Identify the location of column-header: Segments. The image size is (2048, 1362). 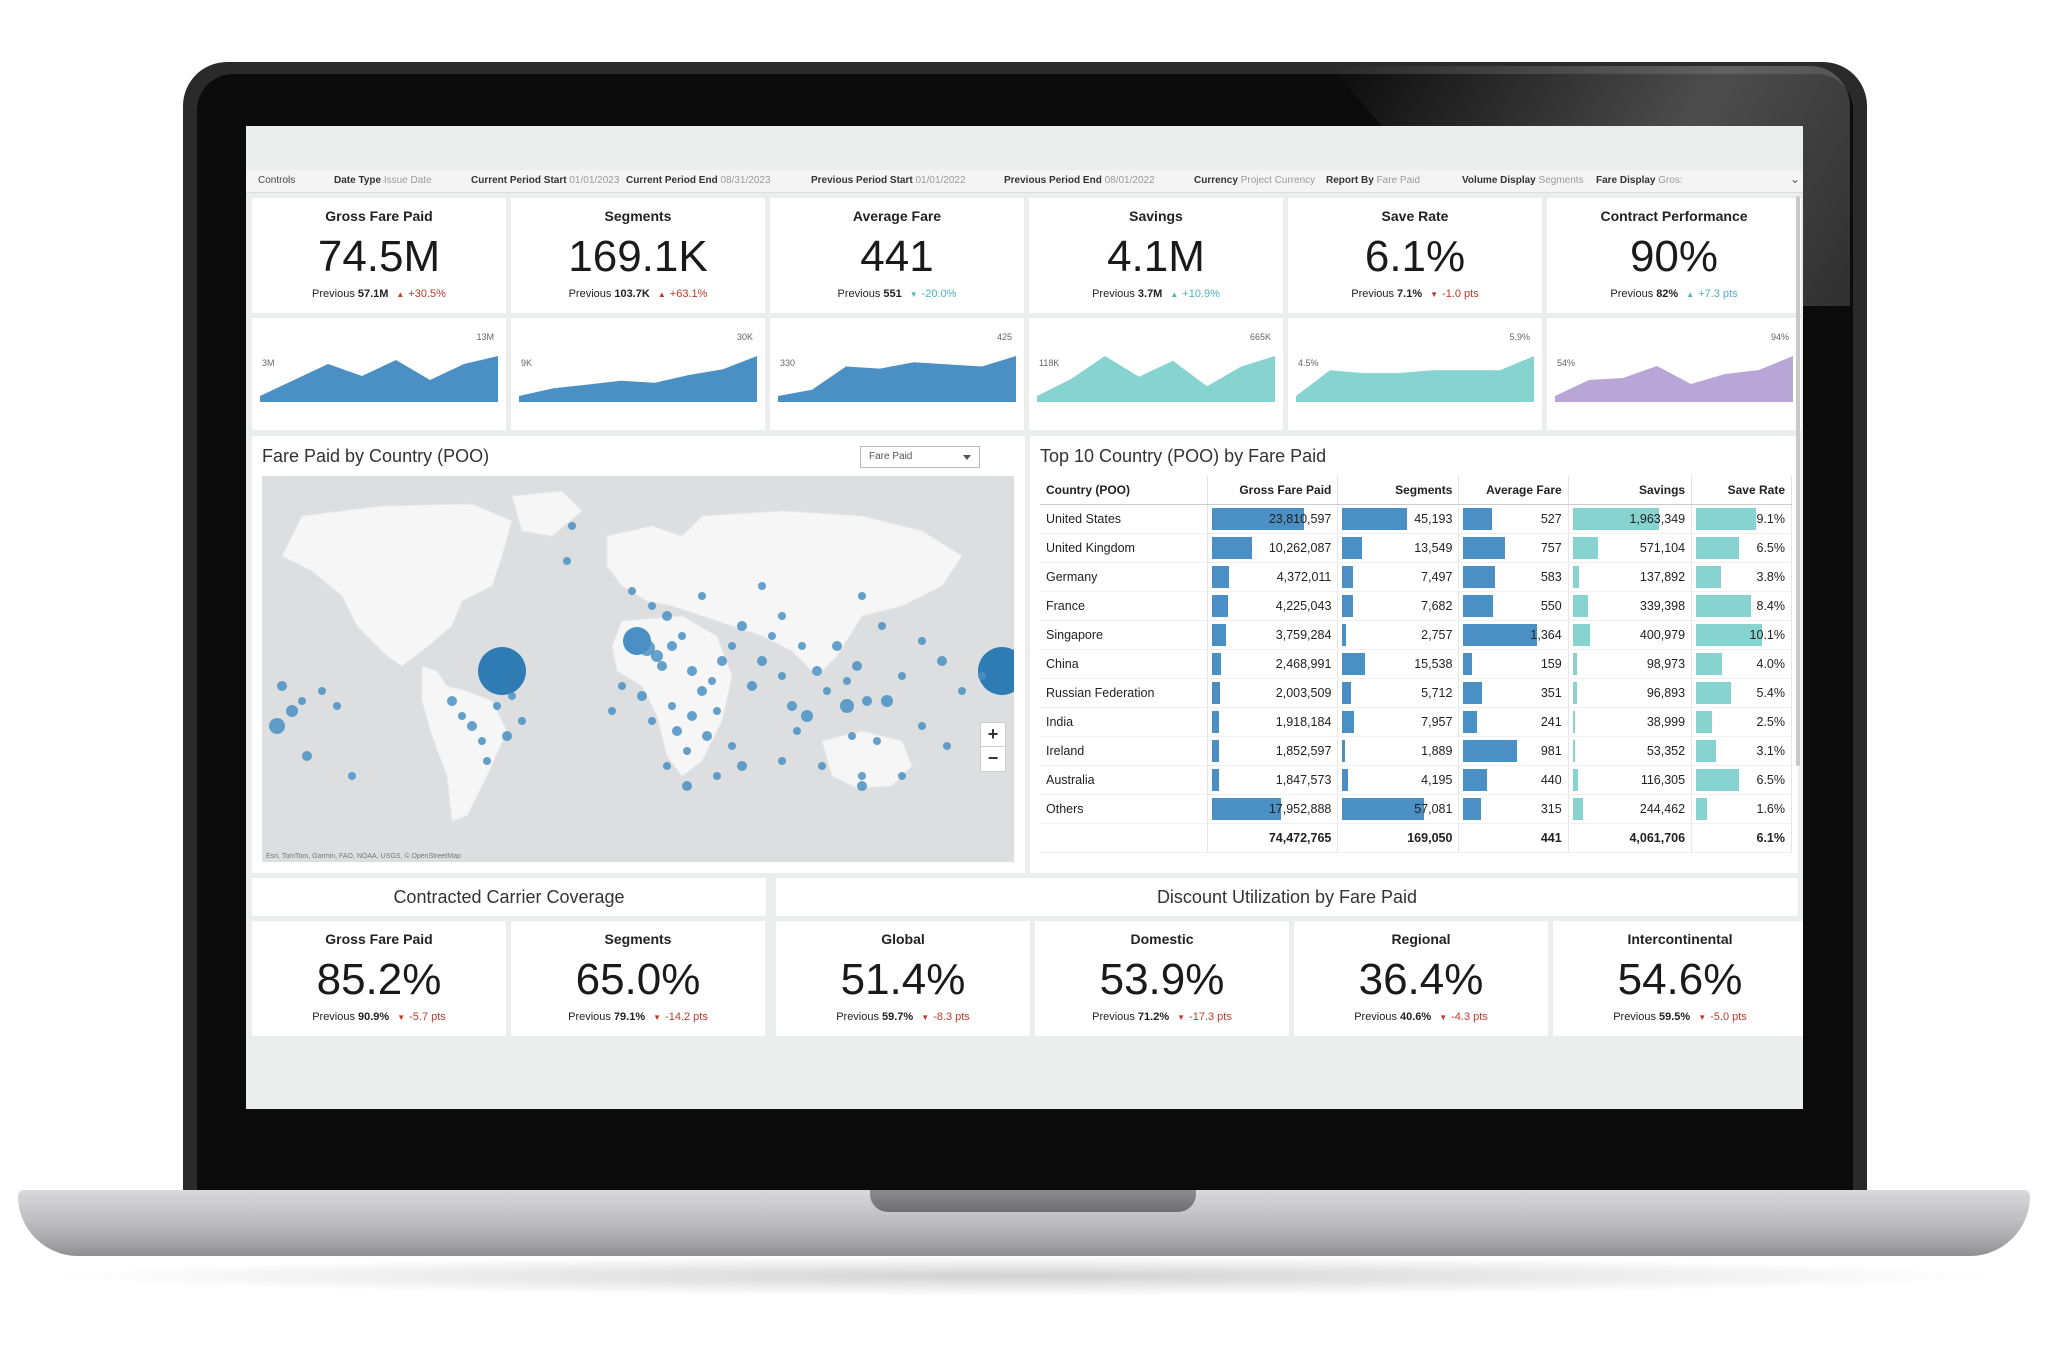
(1398, 490).